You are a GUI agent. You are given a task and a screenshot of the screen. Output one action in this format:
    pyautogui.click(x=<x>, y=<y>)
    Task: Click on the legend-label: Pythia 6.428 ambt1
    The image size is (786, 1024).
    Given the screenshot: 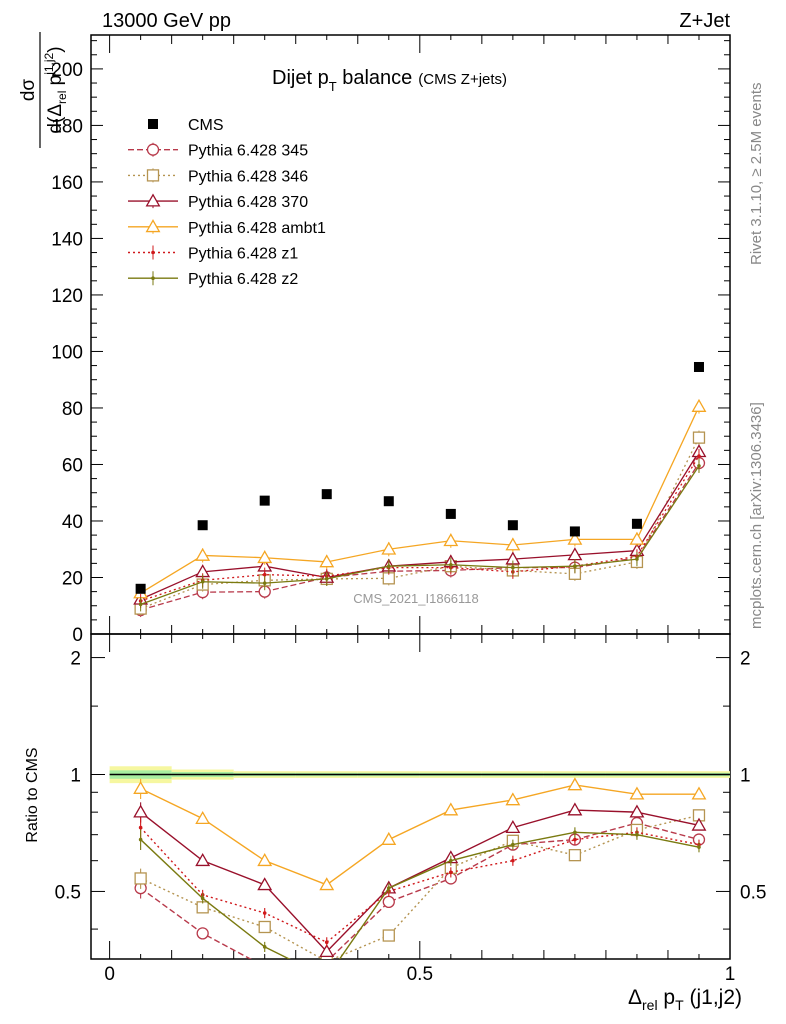 What is the action you would take?
    pyautogui.click(x=257, y=228)
    